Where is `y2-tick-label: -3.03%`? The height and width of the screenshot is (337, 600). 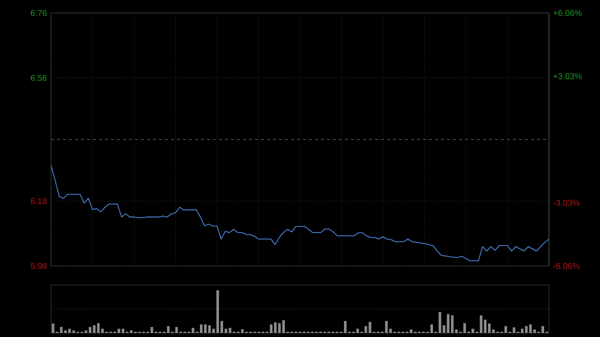 y2-tick-label: -3.03% is located at coordinates (566, 203).